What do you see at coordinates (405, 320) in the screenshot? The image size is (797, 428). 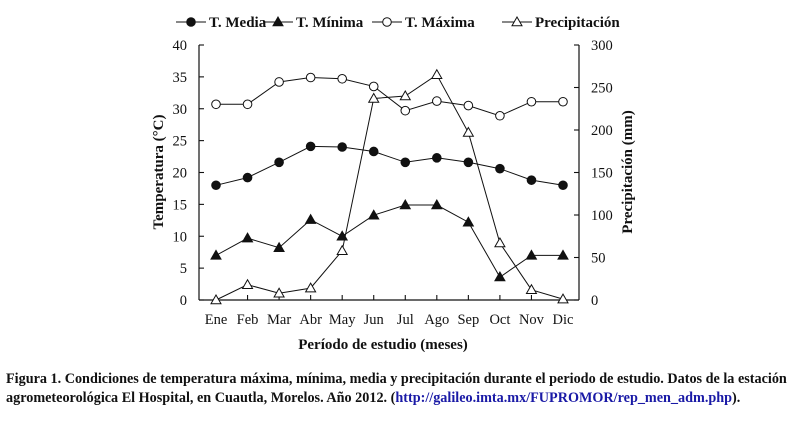 I see `x-tick-label: Jul` at bounding box center [405, 320].